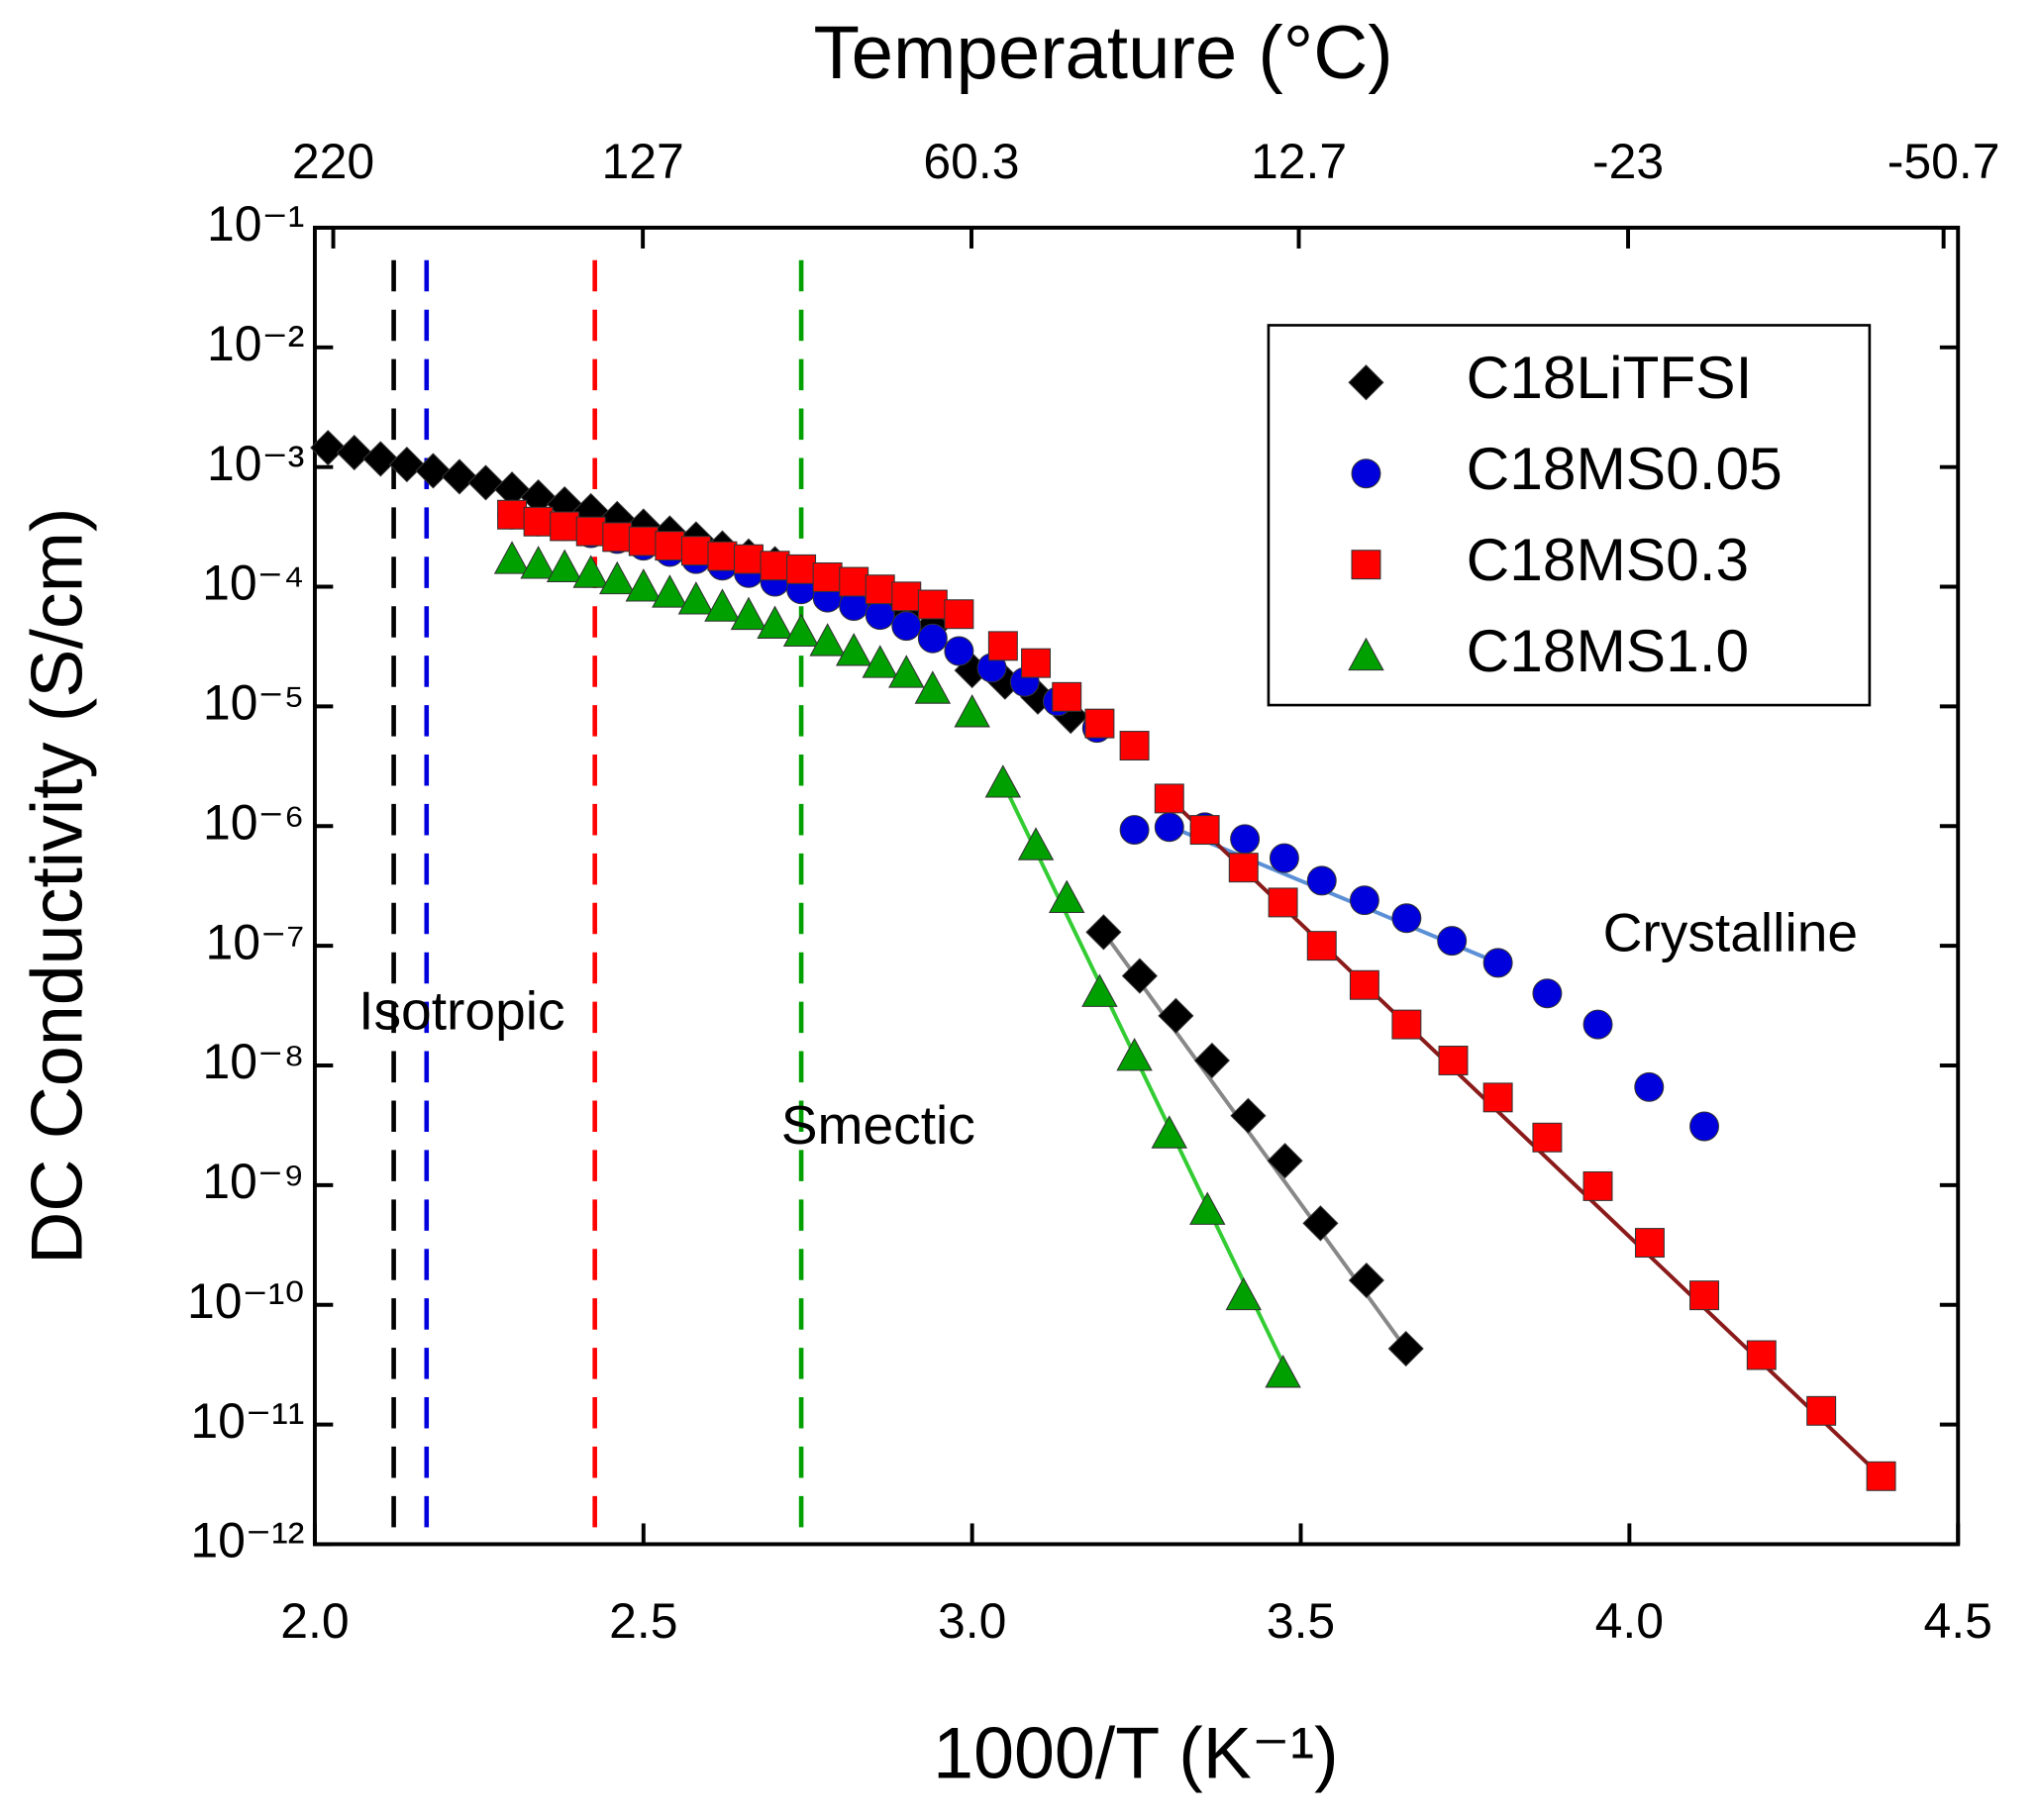 The height and width of the screenshot is (1820, 2040). What do you see at coordinates (1730, 932) in the screenshot?
I see `annotation: Crystalline` at bounding box center [1730, 932].